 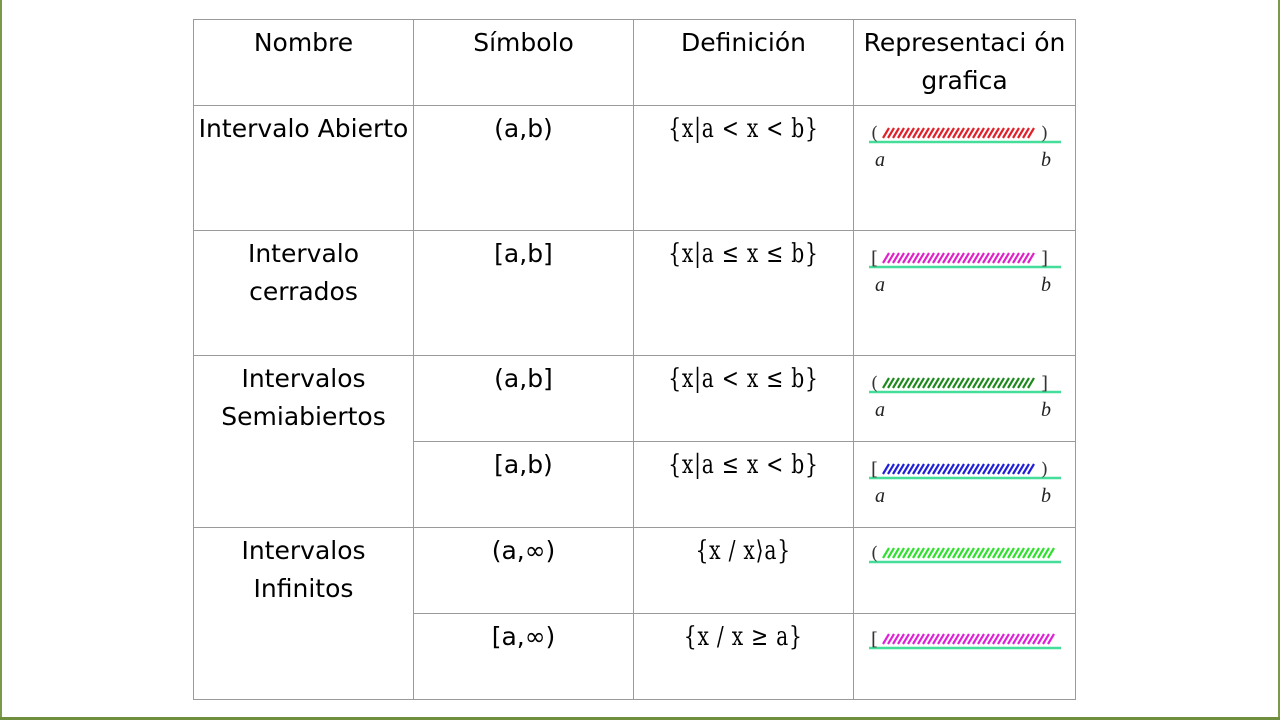 What do you see at coordinates (1044, 258) in the screenshot?
I see `right-endpoint: ]` at bounding box center [1044, 258].